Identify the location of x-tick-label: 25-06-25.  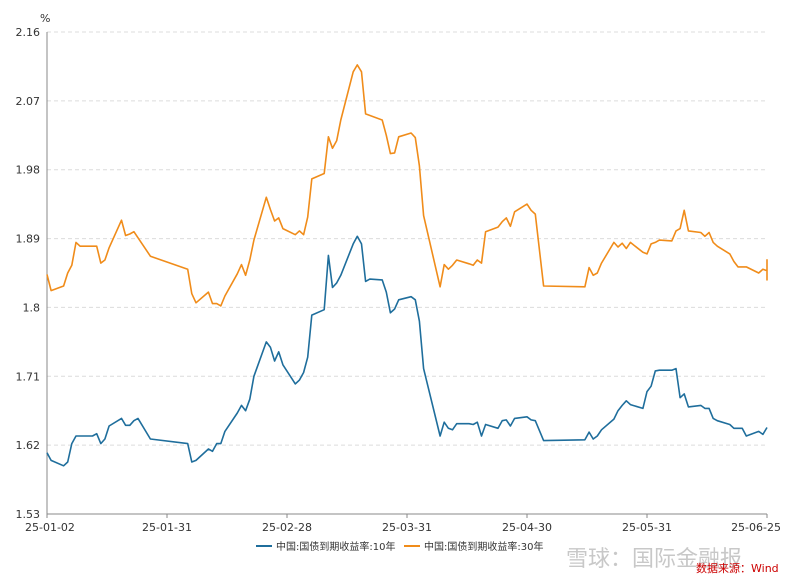
(756, 527).